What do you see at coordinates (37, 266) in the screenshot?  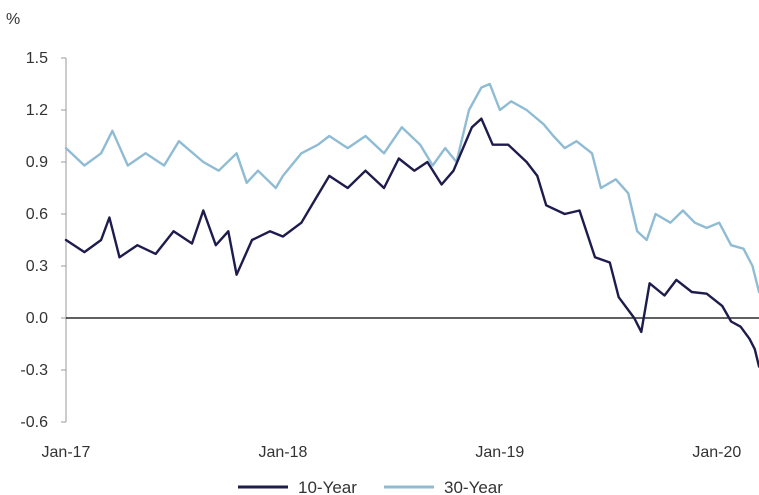 I see `y-tick-label: 0.3` at bounding box center [37, 266].